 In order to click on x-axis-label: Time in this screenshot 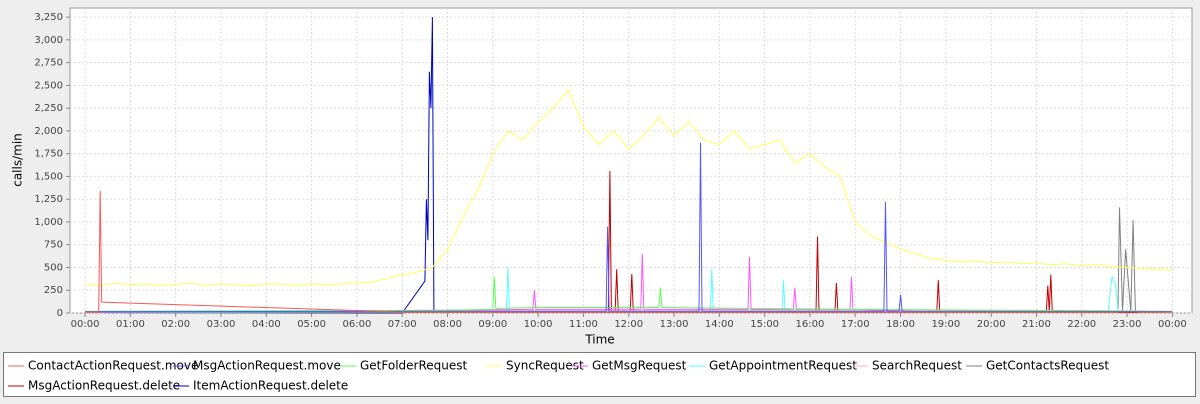, I will do `click(599, 340)`.